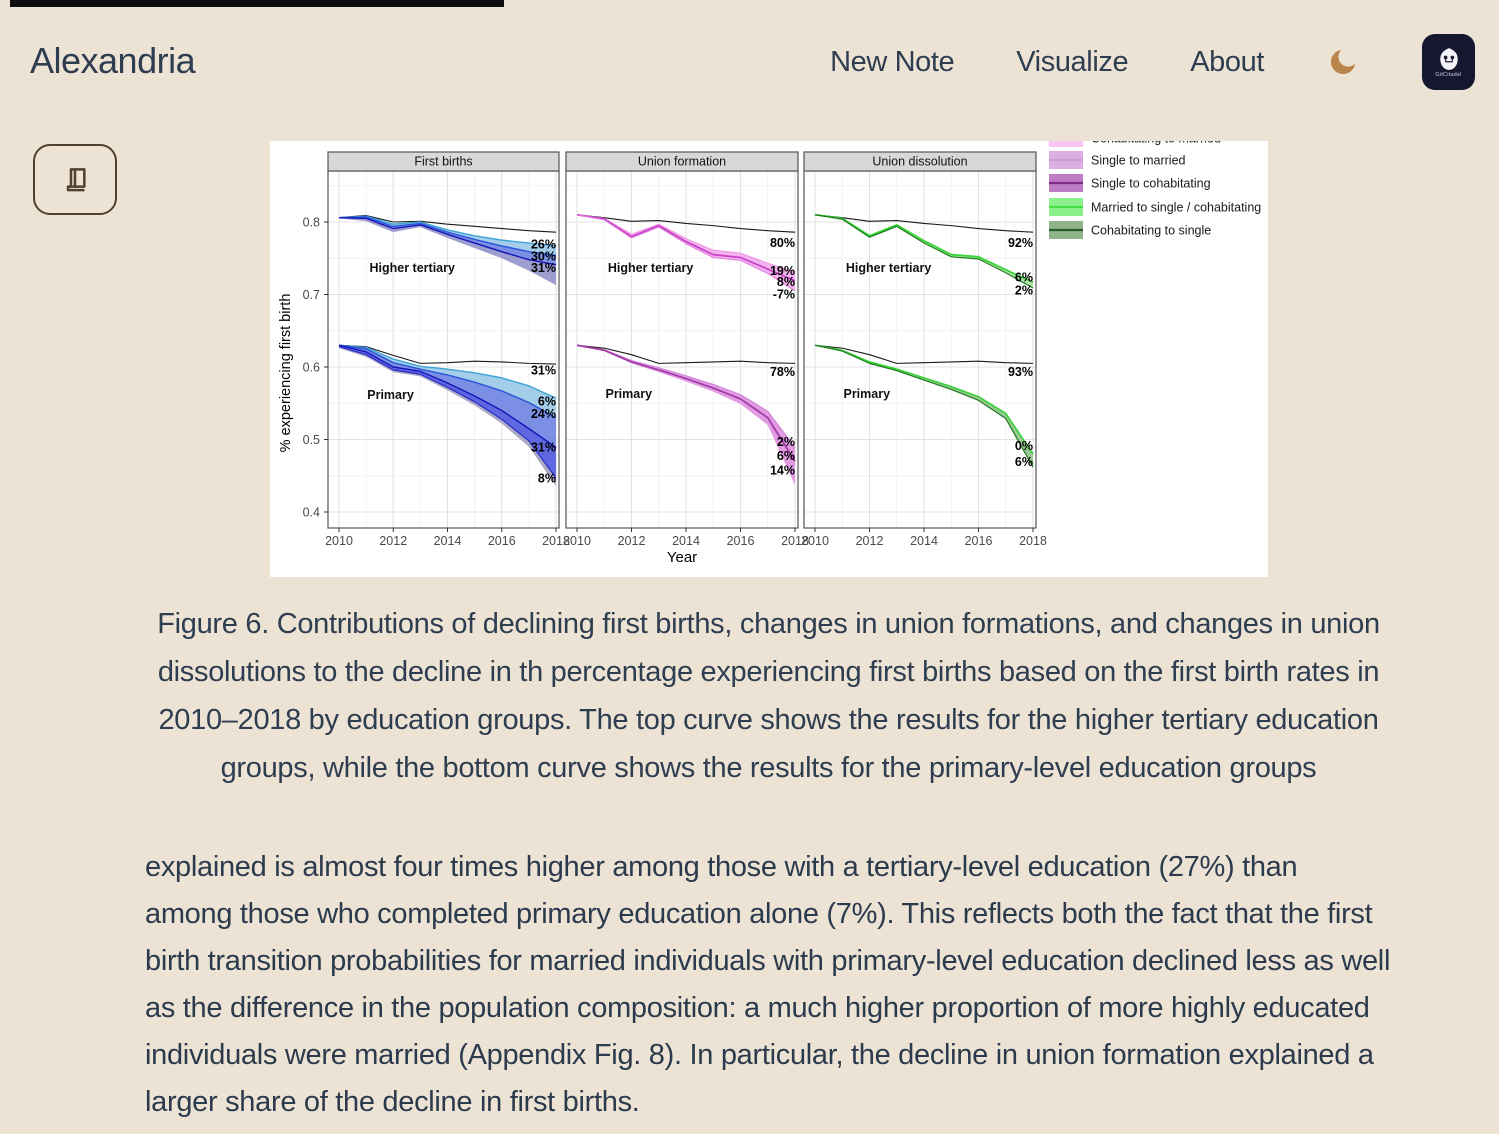 This screenshot has width=1499, height=1134. What do you see at coordinates (1448, 74) in the screenshot?
I see `gitcitadel-logo-label: GitCitadel` at bounding box center [1448, 74].